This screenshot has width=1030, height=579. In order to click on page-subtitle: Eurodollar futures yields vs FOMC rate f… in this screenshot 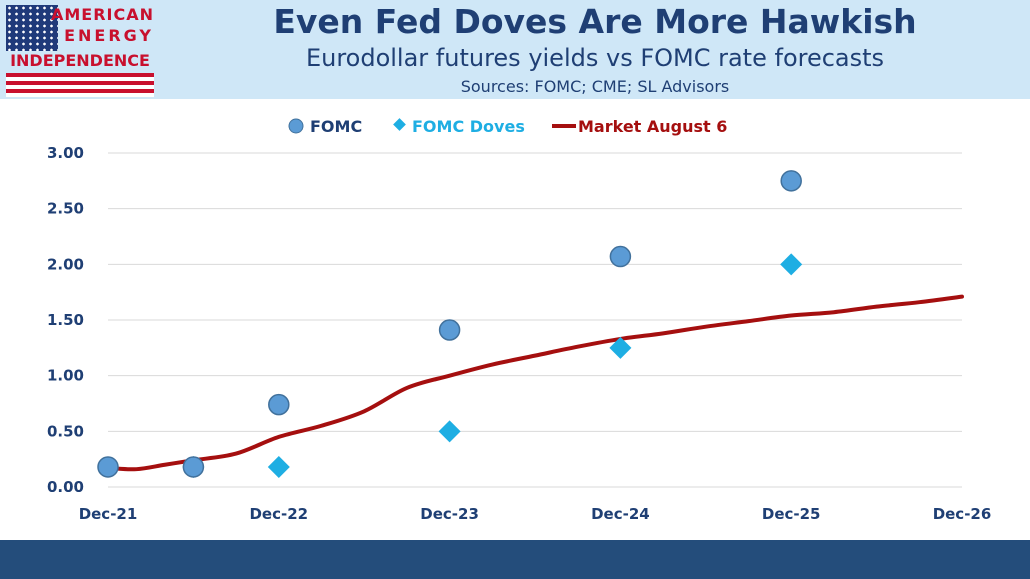, I will do `click(595, 58)`.